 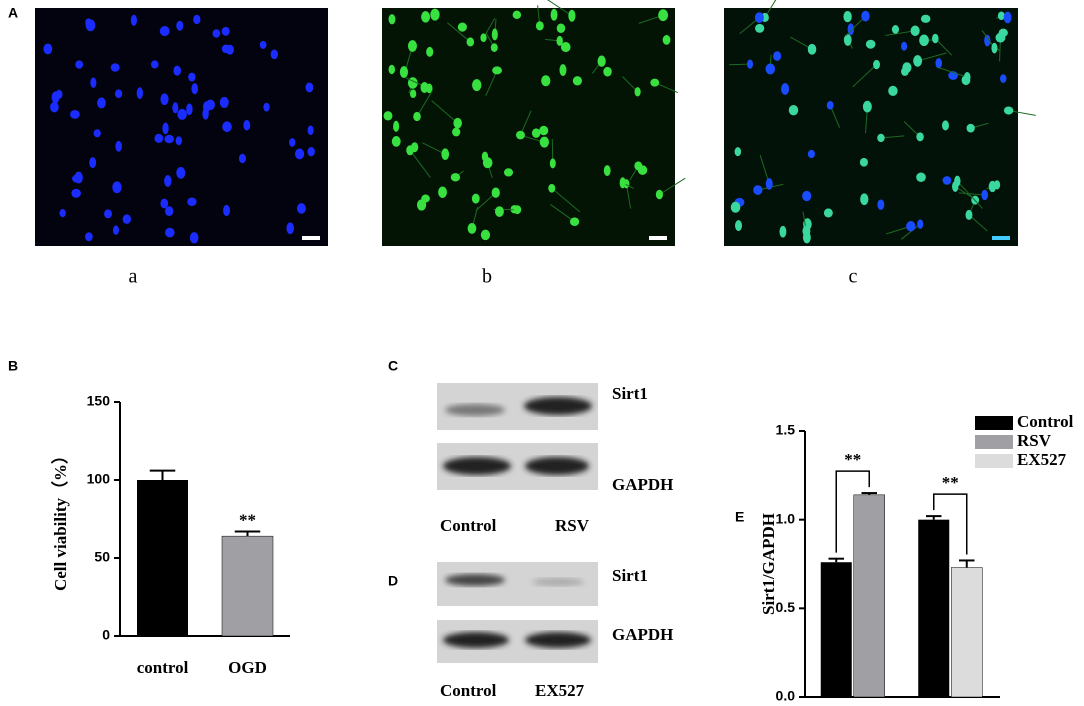 What do you see at coordinates (163, 667) in the screenshot?
I see `x-tick-label: control` at bounding box center [163, 667].